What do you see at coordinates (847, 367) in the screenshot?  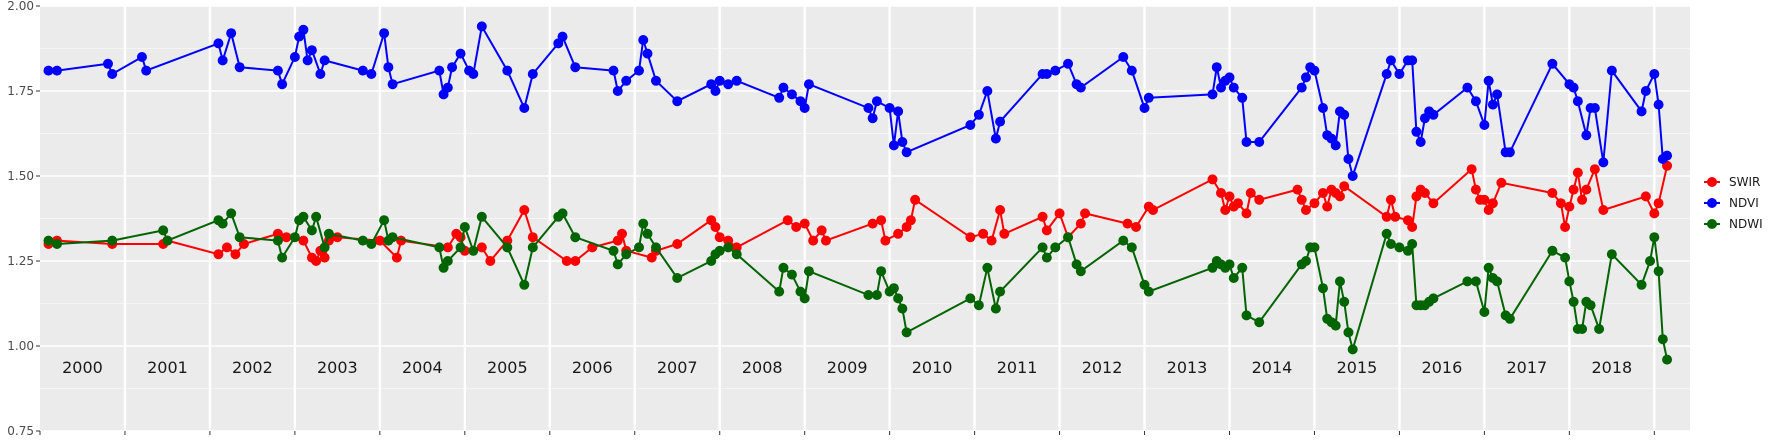 I see `year-label: 2009` at bounding box center [847, 367].